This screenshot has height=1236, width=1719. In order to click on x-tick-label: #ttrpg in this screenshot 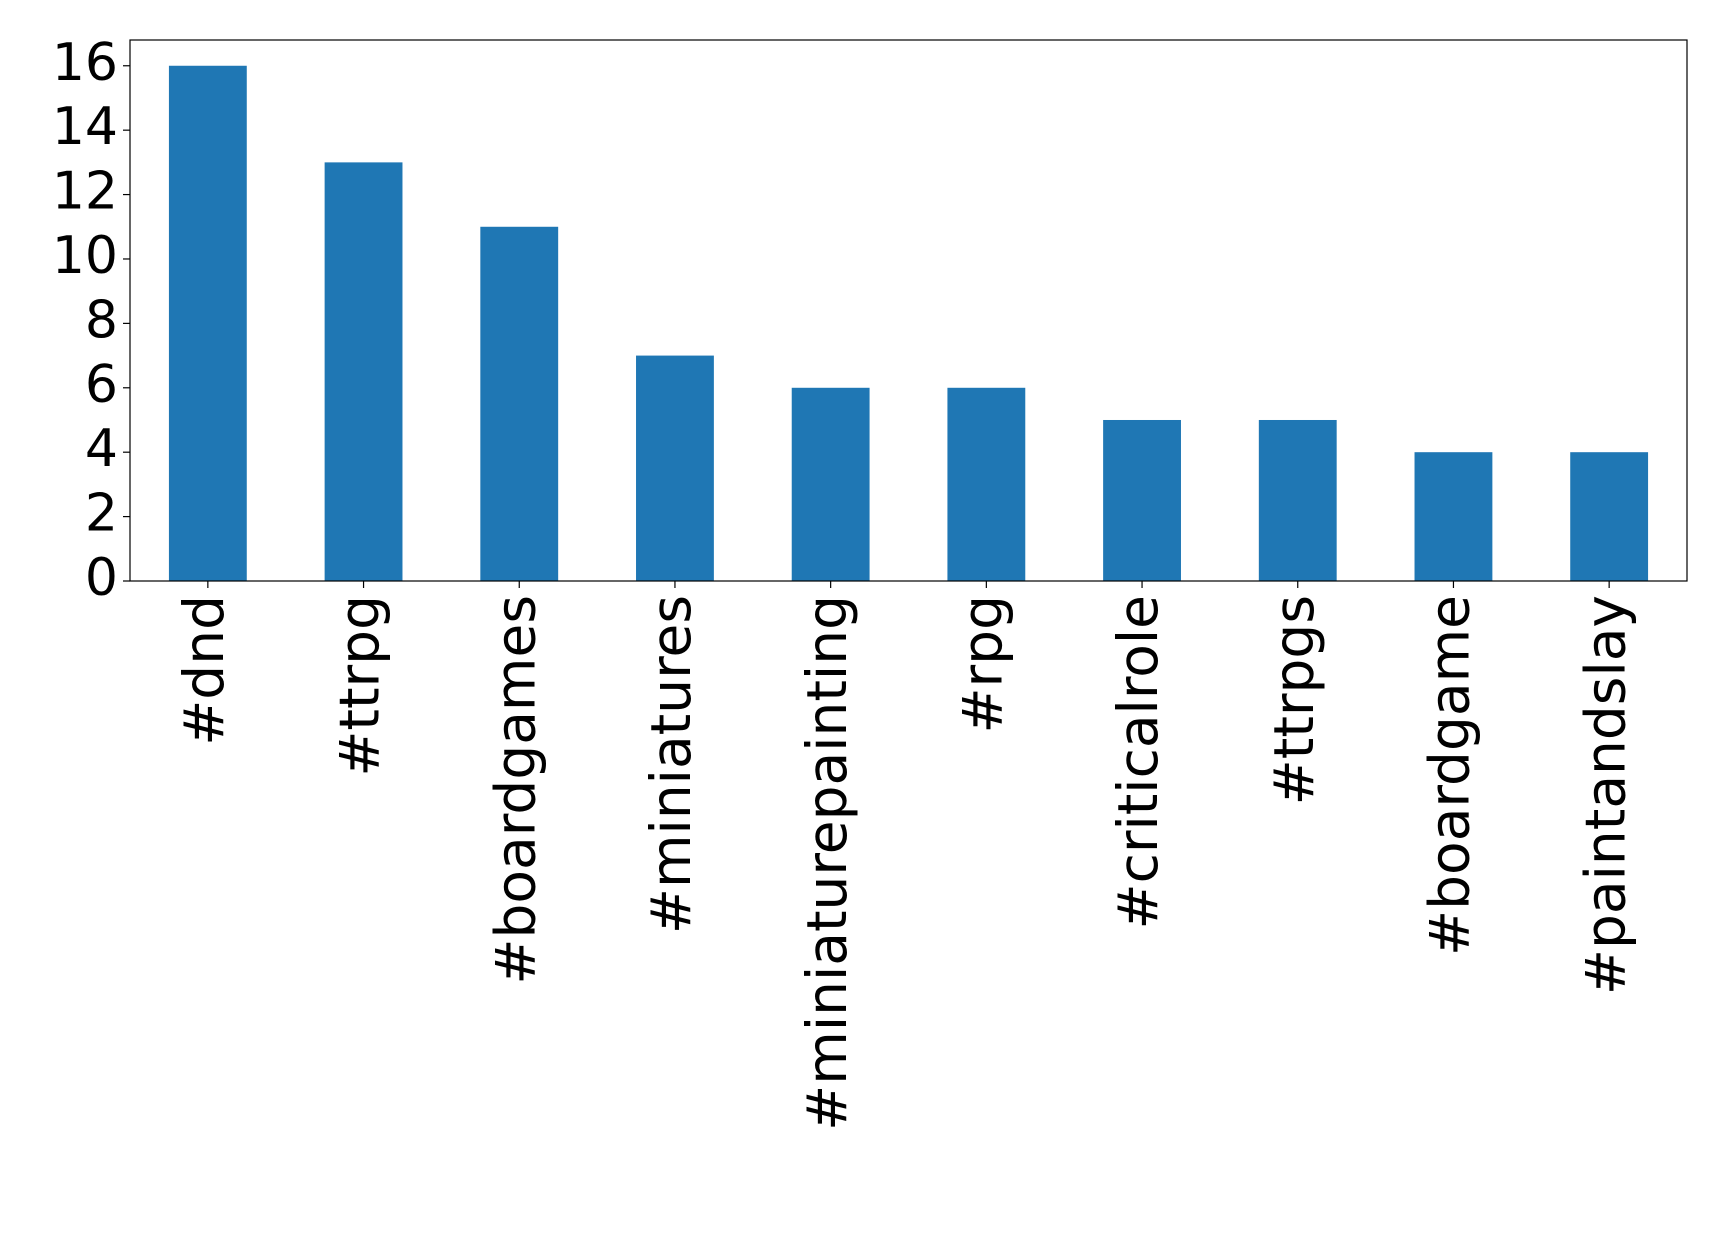, I will do `click(360, 686)`.